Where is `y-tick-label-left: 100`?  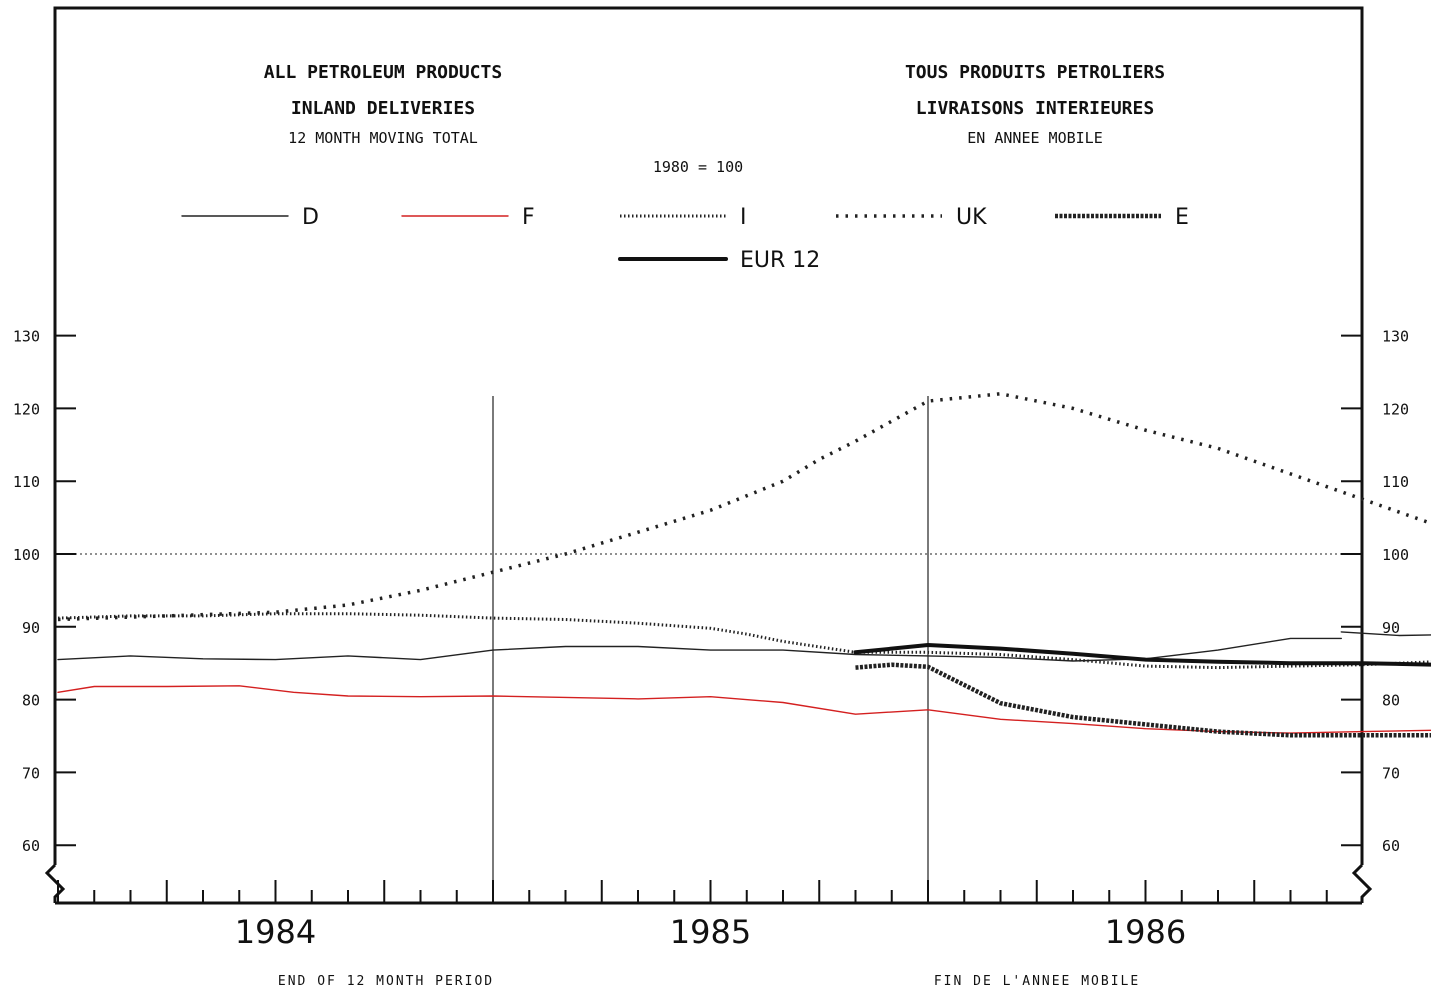
y-tick-label-left: 100 is located at coordinates (26, 555).